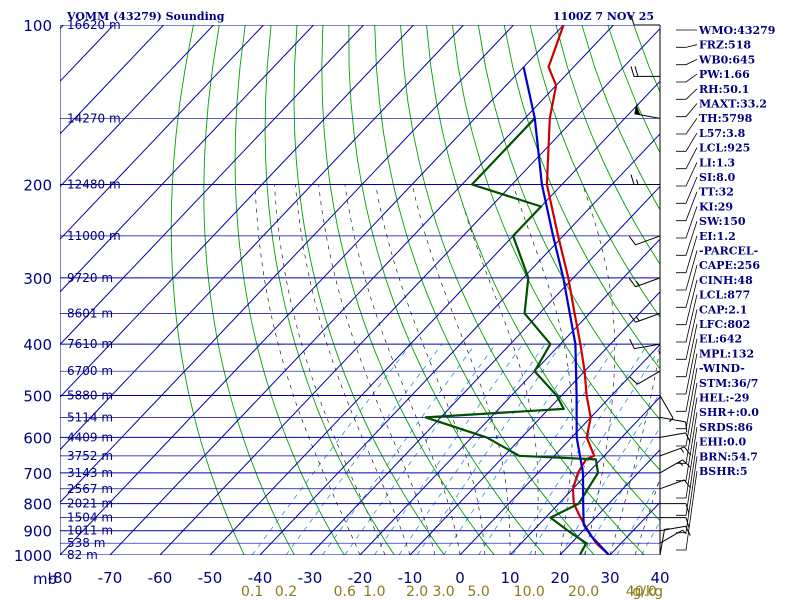 The image size is (800, 600). I want to click on height-label: 5114 m, so click(90, 417).